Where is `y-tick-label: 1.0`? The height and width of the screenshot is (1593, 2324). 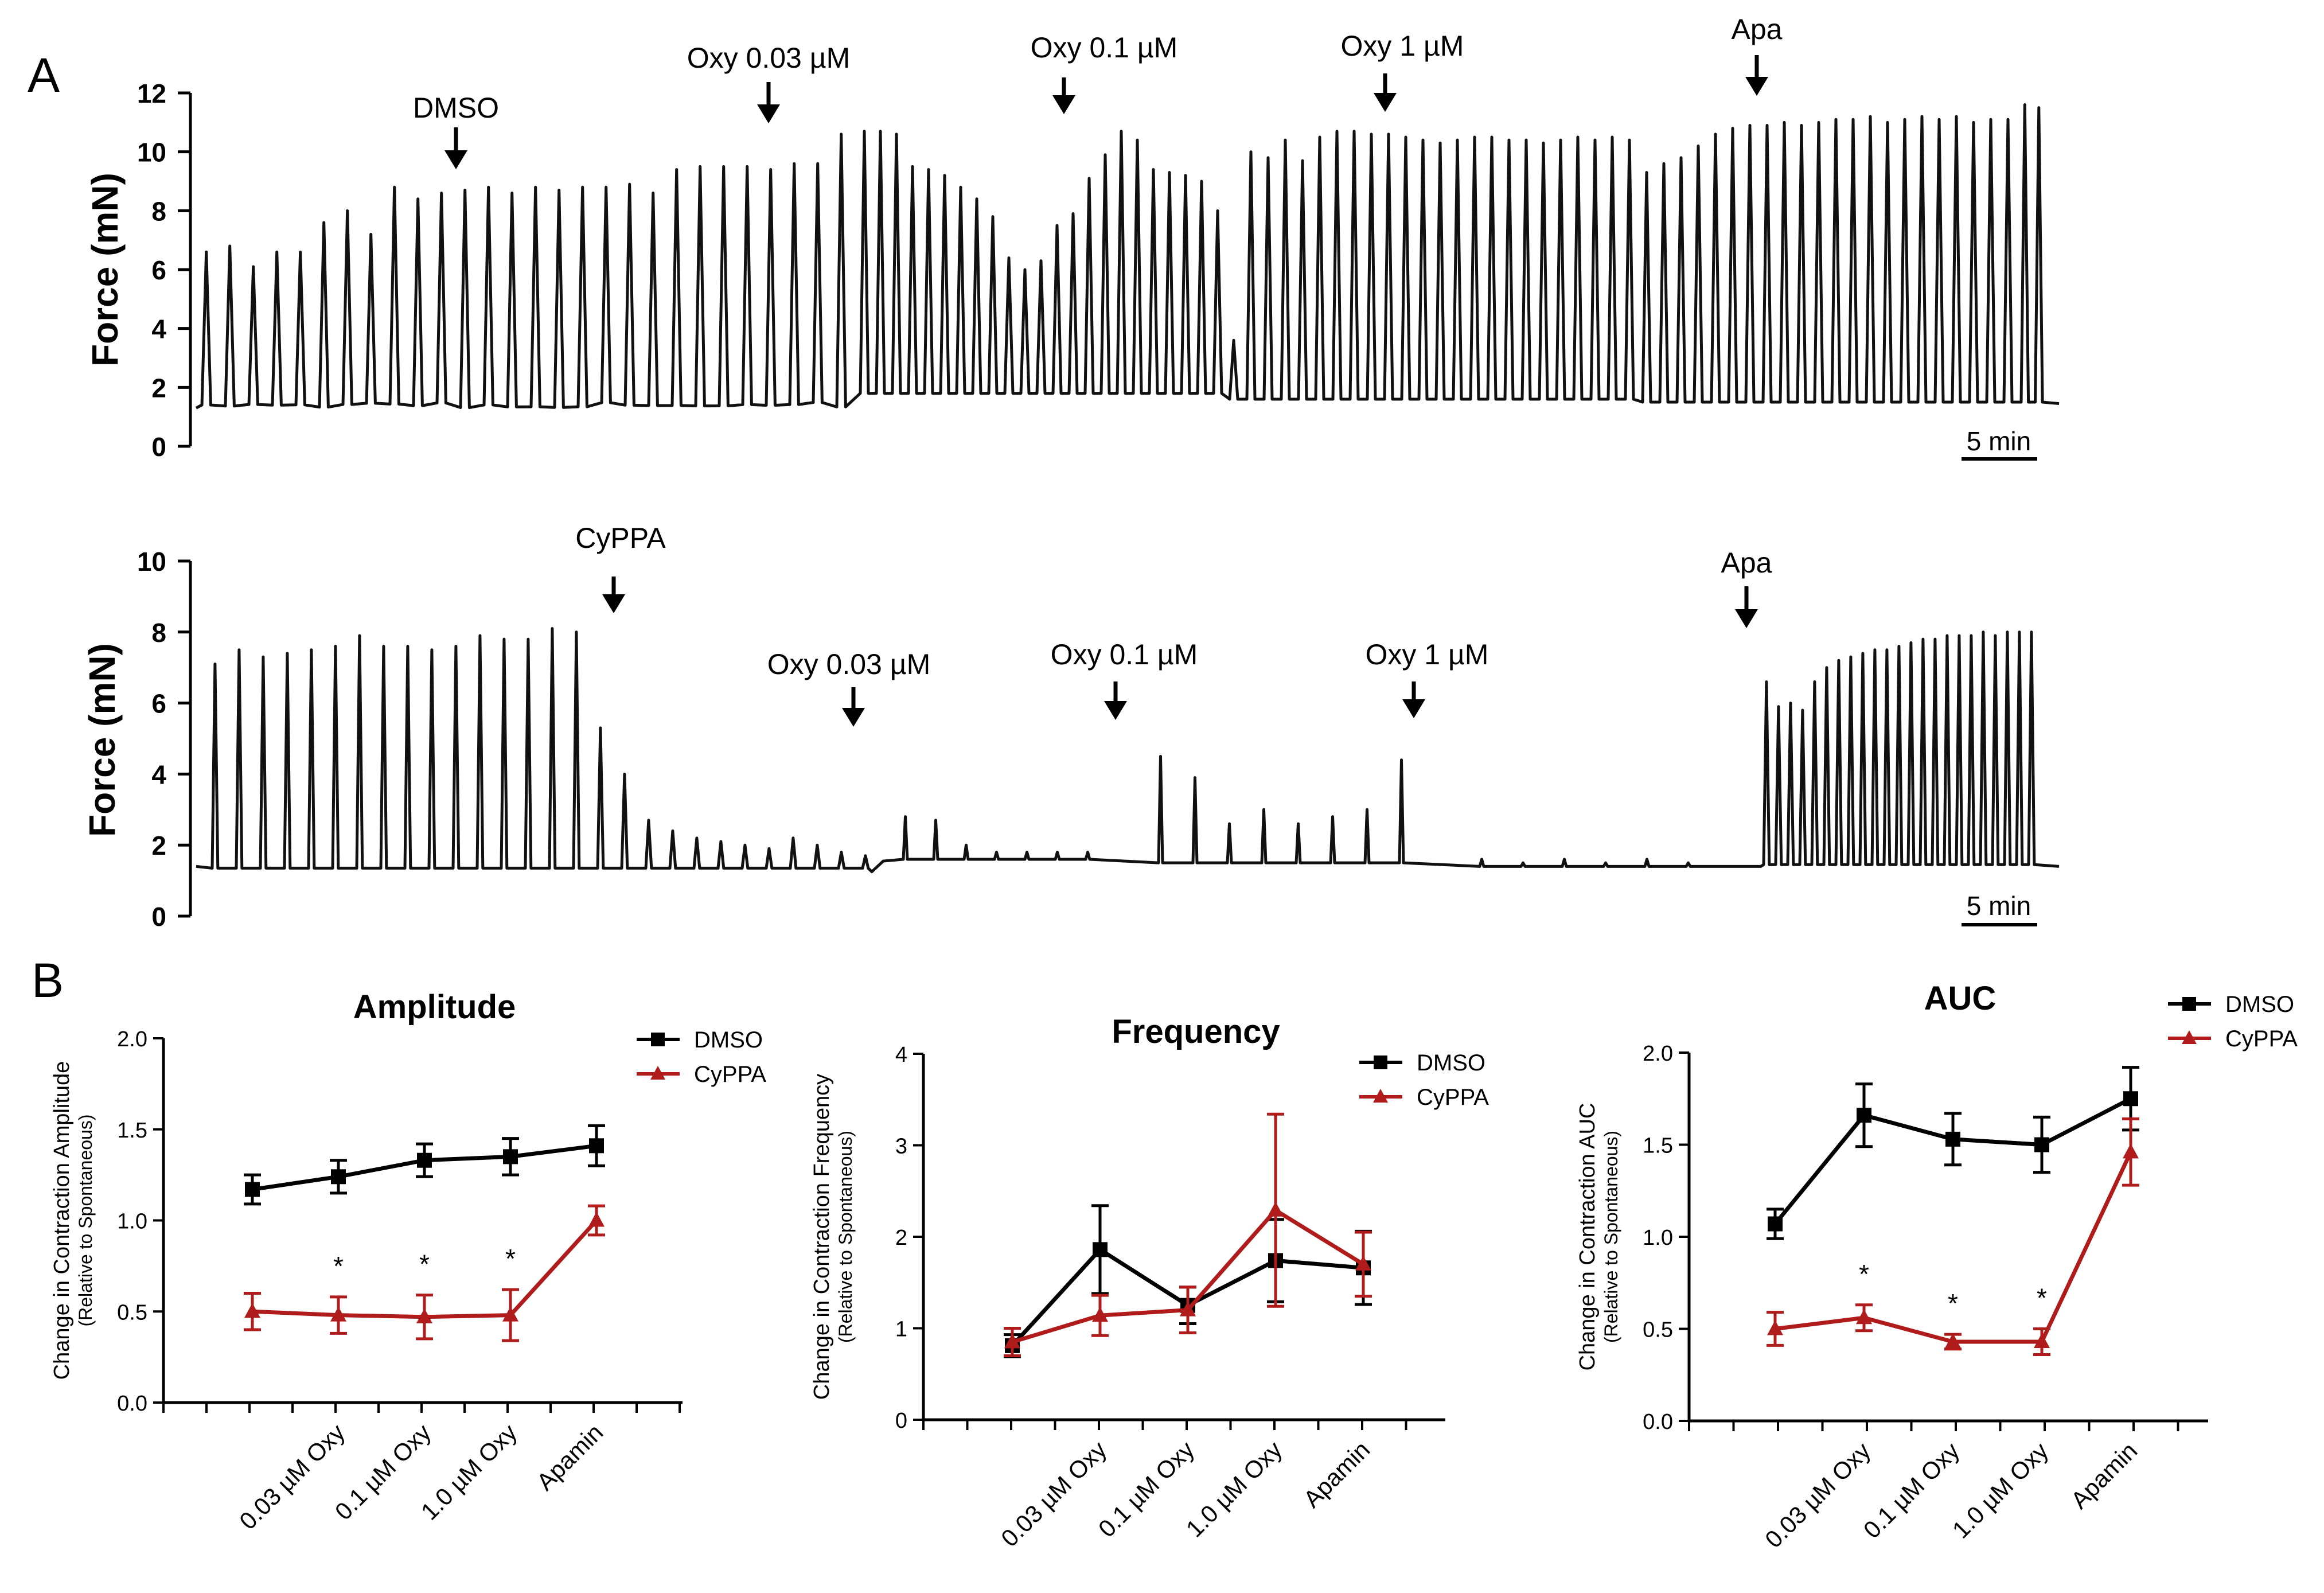
y-tick-label: 1.0 is located at coordinates (1658, 1238).